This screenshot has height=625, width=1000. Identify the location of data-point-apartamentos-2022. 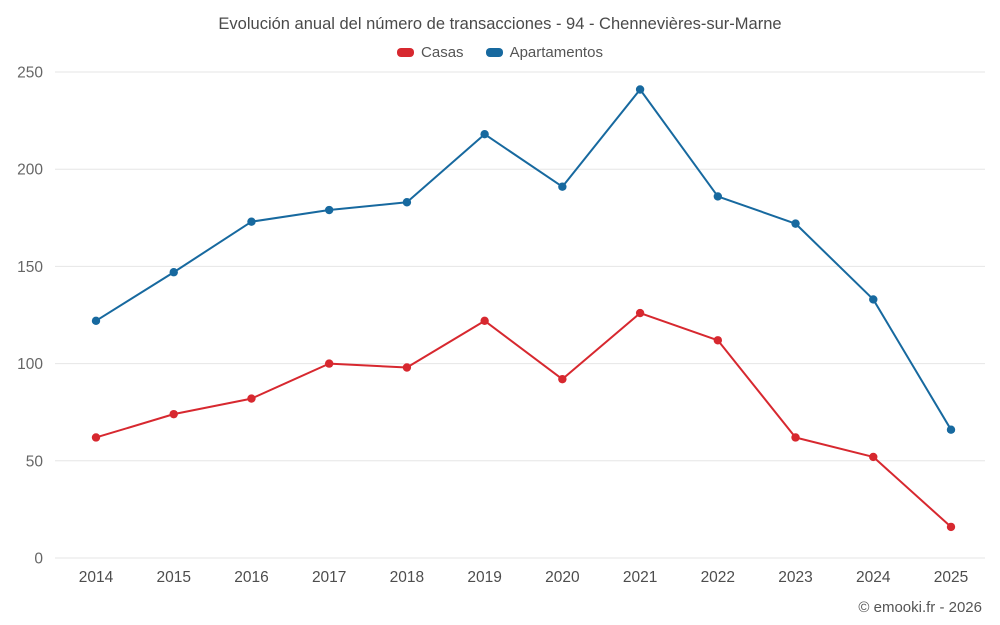
(718, 196).